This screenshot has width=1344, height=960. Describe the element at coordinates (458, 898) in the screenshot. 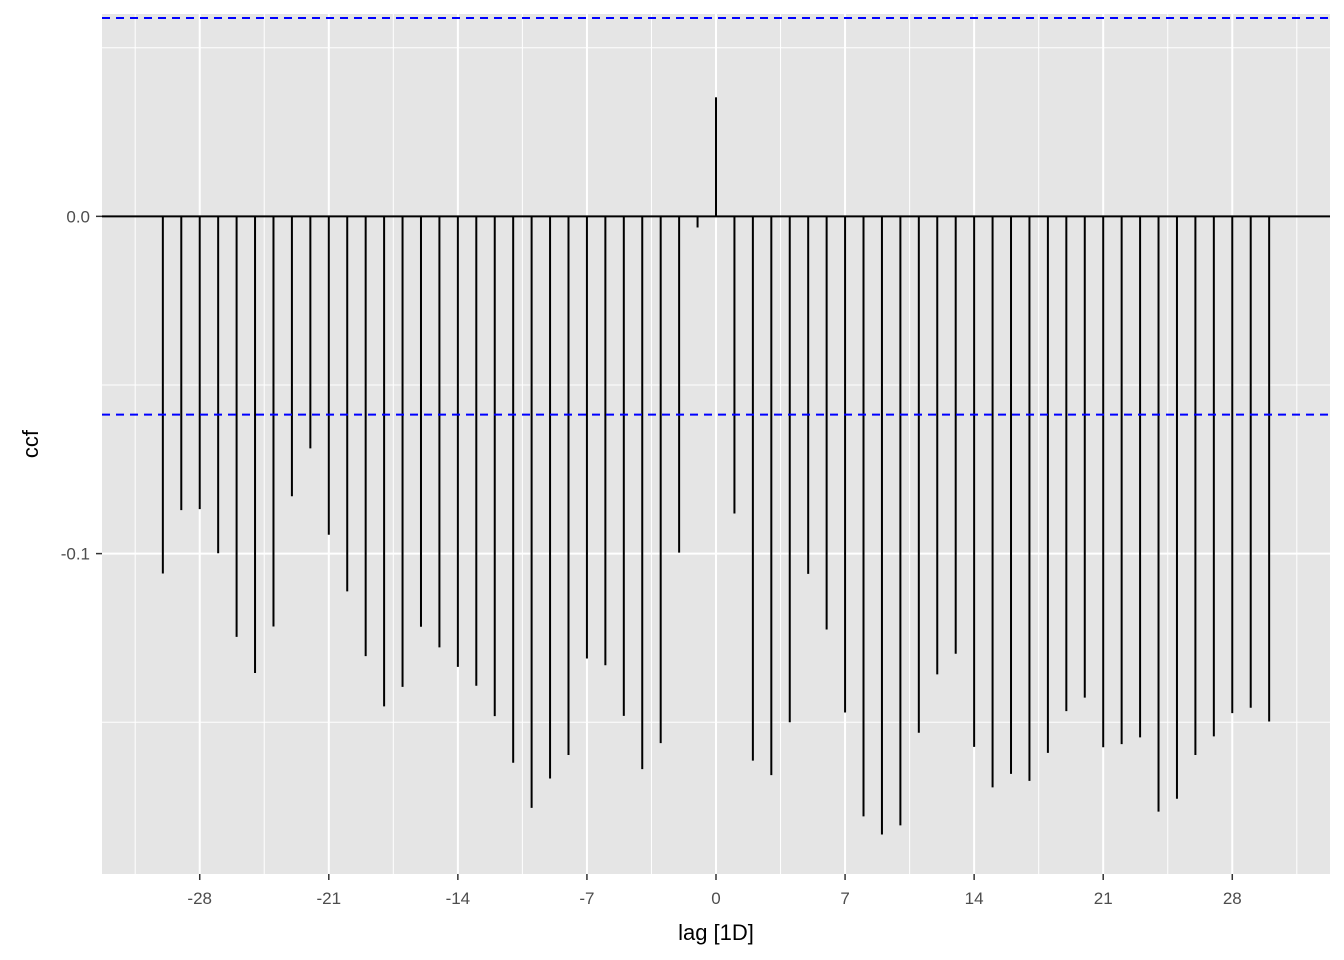

I see `x-tick-label: -14` at that location.